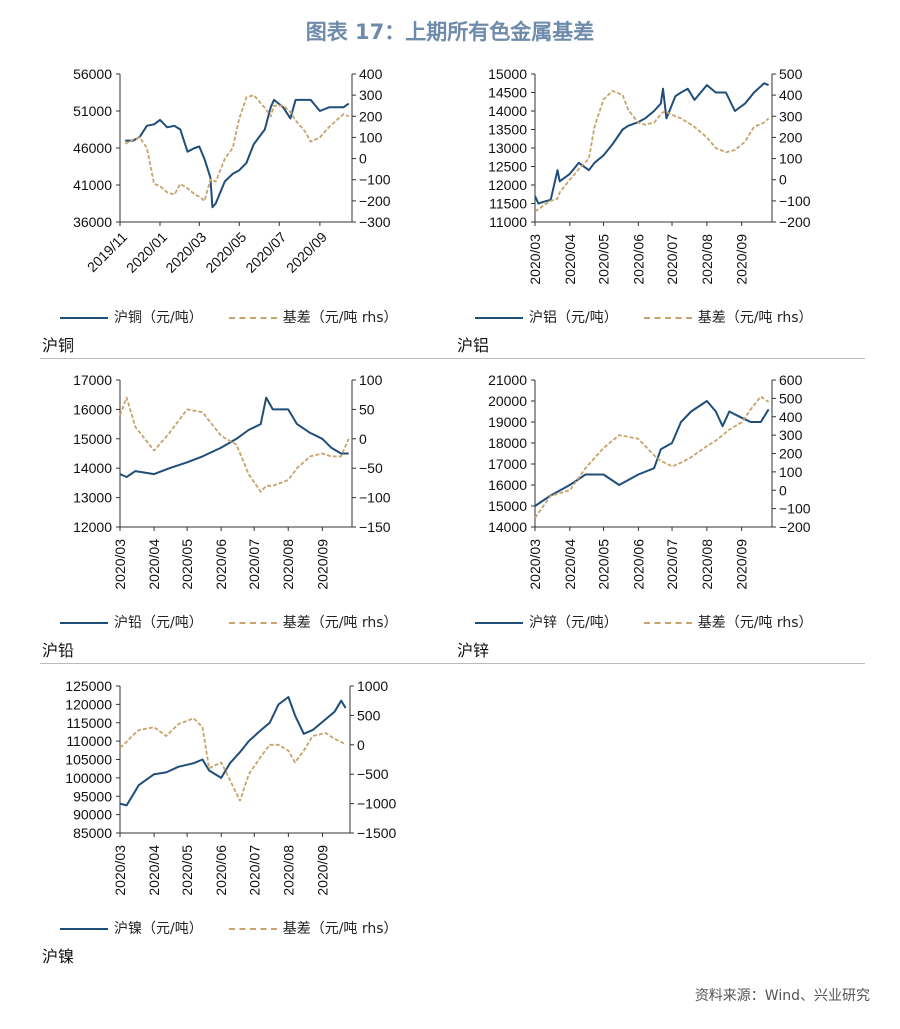 The image size is (900, 1029). What do you see at coordinates (92, 527) in the screenshot?
I see `y-tick-label: 12000` at bounding box center [92, 527].